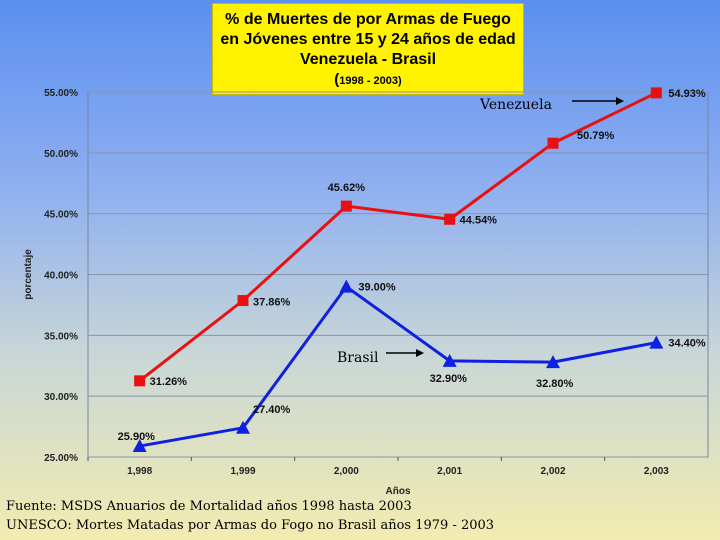  Describe the element at coordinates (368, 59) in the screenshot. I see `title-line-3: Venezuela - Brasil` at that location.